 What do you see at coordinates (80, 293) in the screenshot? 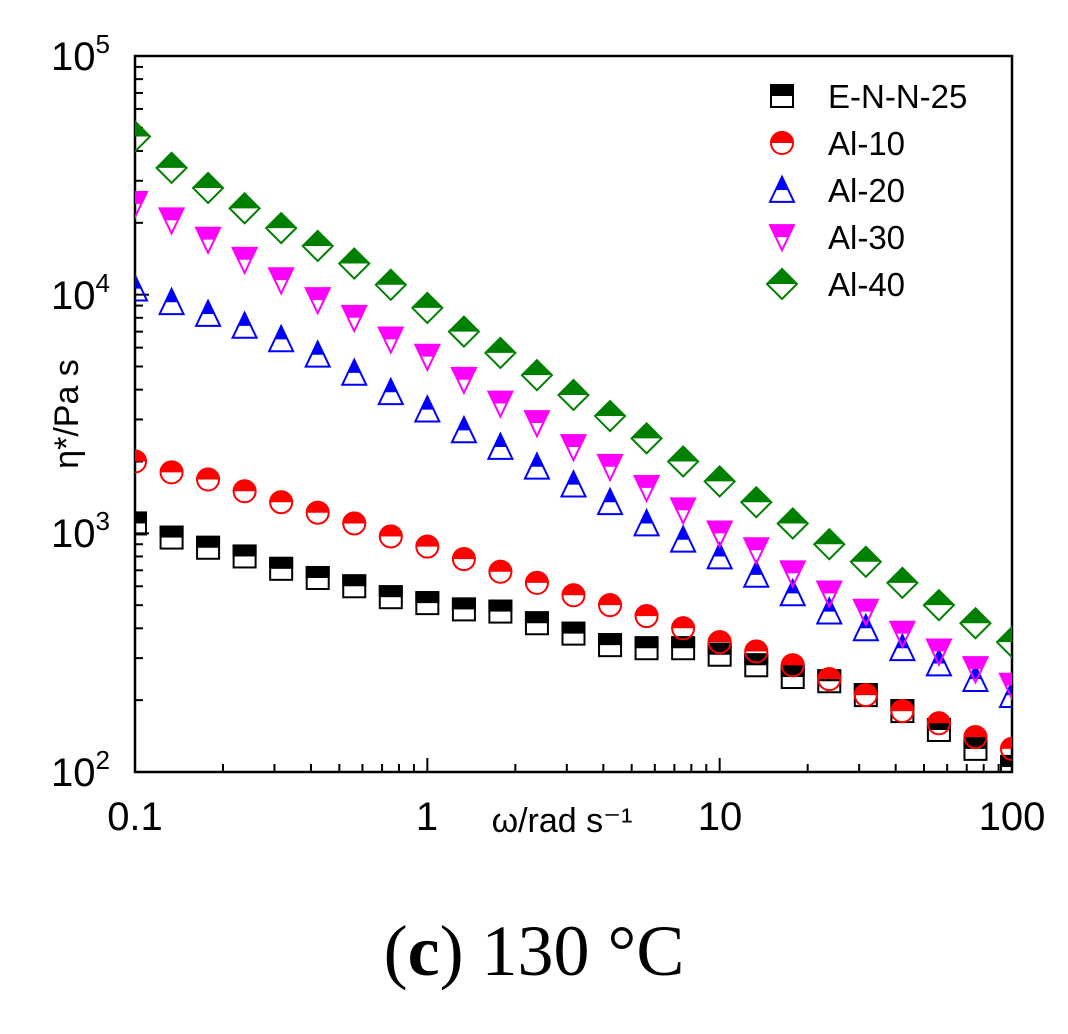
I see `y-tick-label: 10⁴` at bounding box center [80, 293].